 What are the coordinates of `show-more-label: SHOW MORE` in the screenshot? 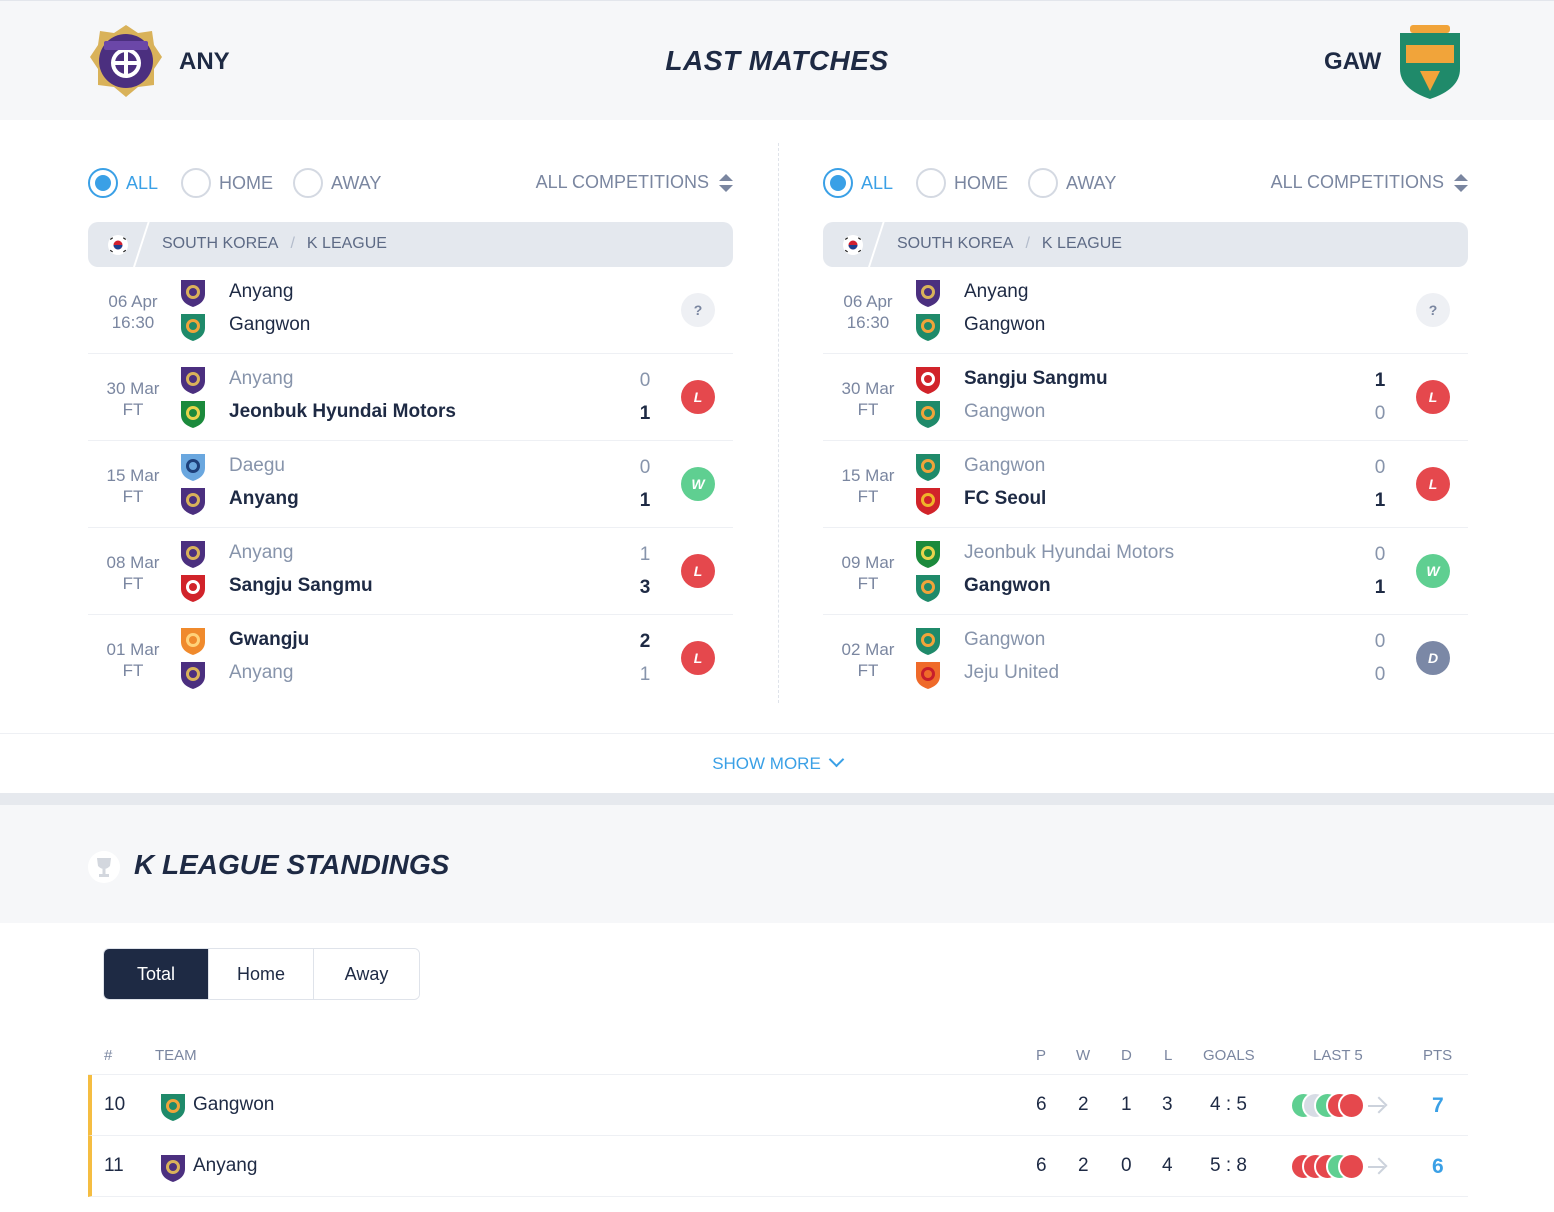 It's located at (766, 763).